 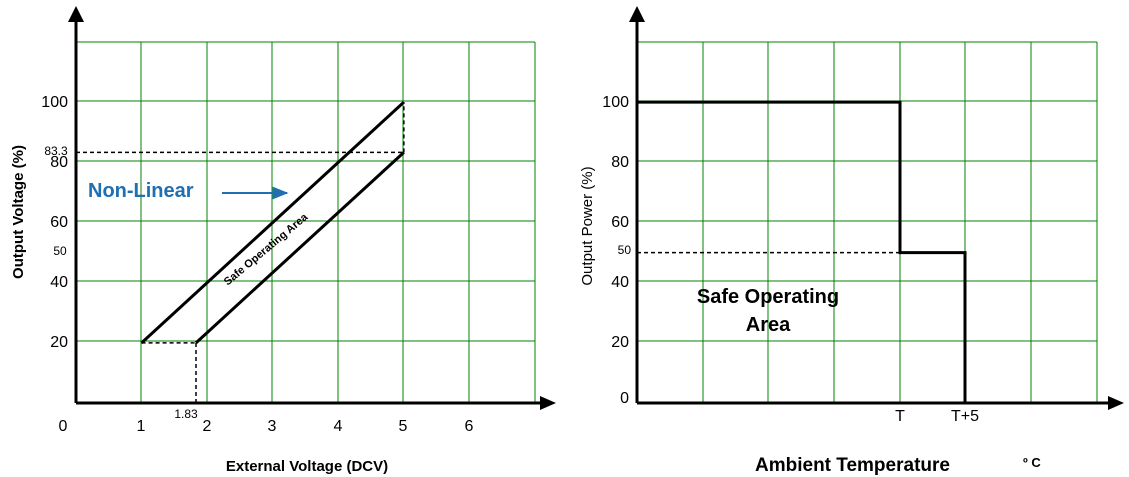 I want to click on left-y-tick-100: 100, so click(x=54, y=102).